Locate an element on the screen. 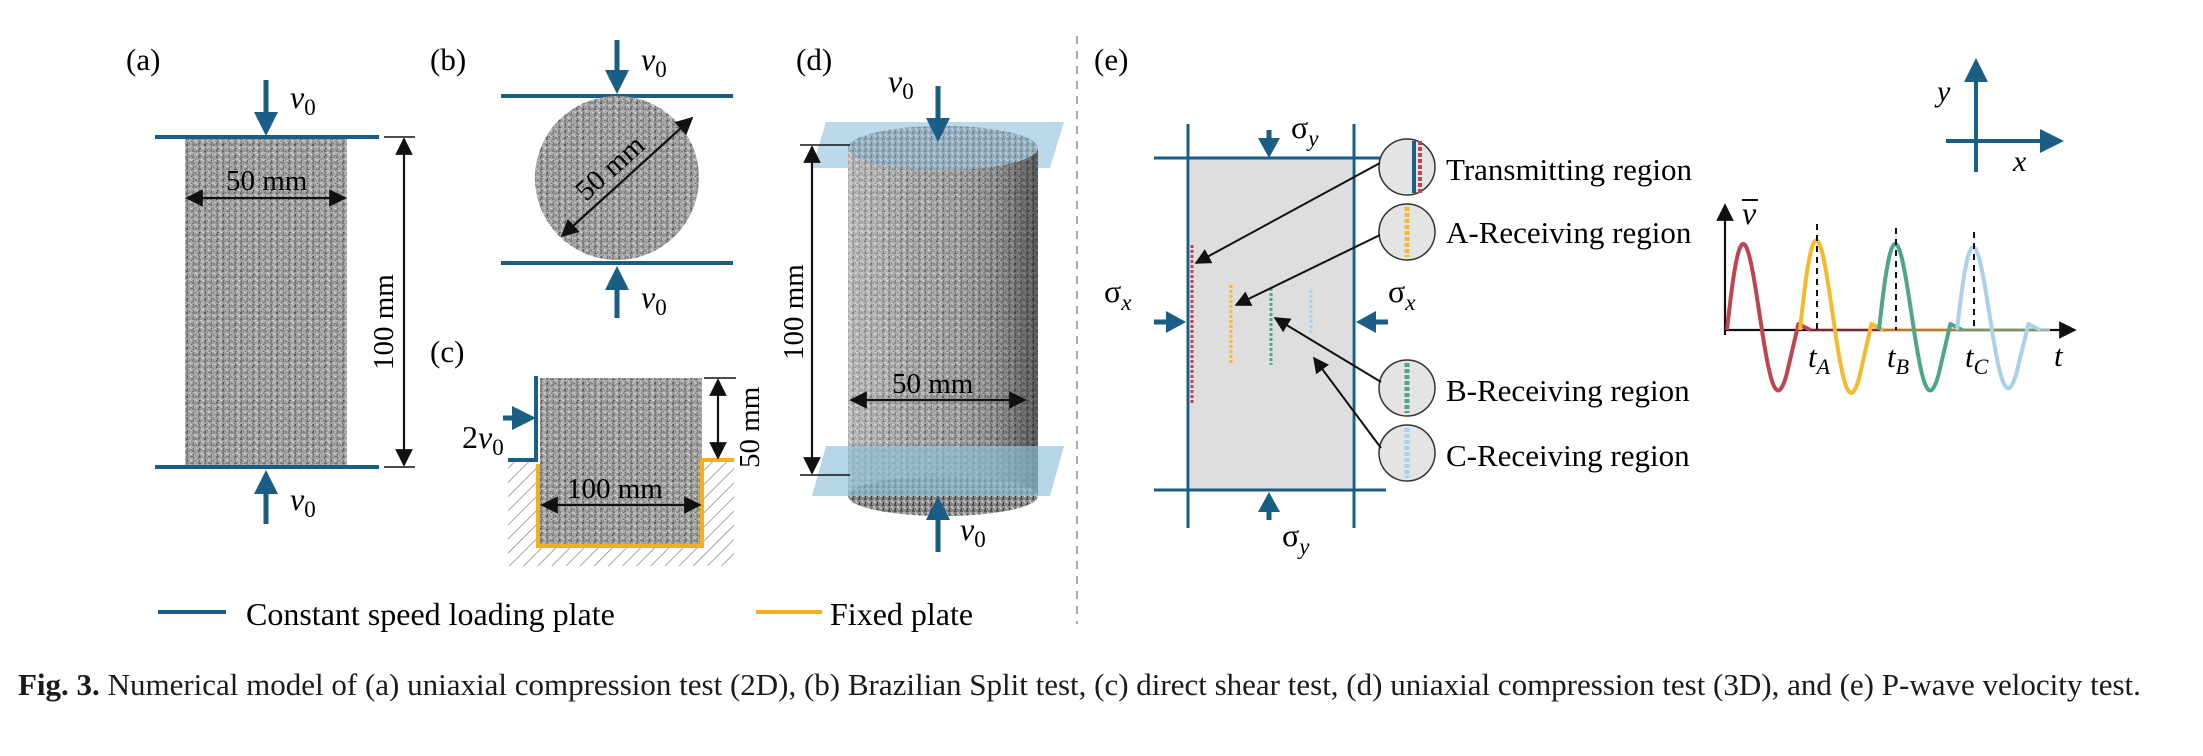  region-label-a-receiving: A-Receiving region is located at coordinates (1569, 232).